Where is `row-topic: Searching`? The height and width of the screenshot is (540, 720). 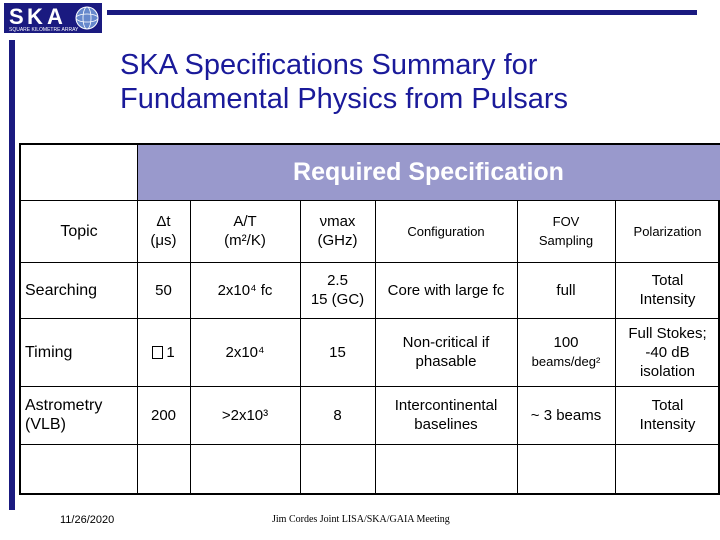 row-topic: Searching is located at coordinates (61, 290).